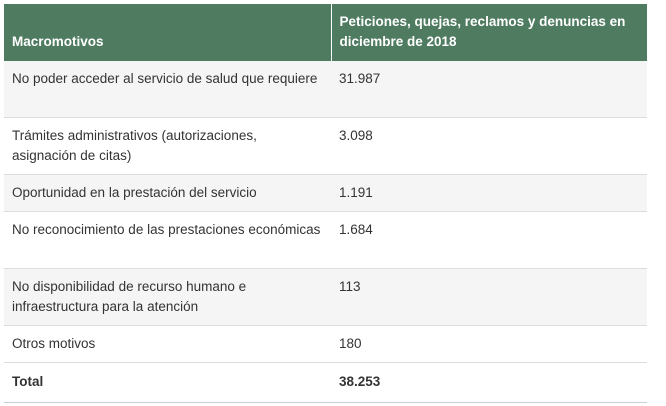 The image size is (666, 406). I want to click on total-valor: 38.253, so click(489, 382).